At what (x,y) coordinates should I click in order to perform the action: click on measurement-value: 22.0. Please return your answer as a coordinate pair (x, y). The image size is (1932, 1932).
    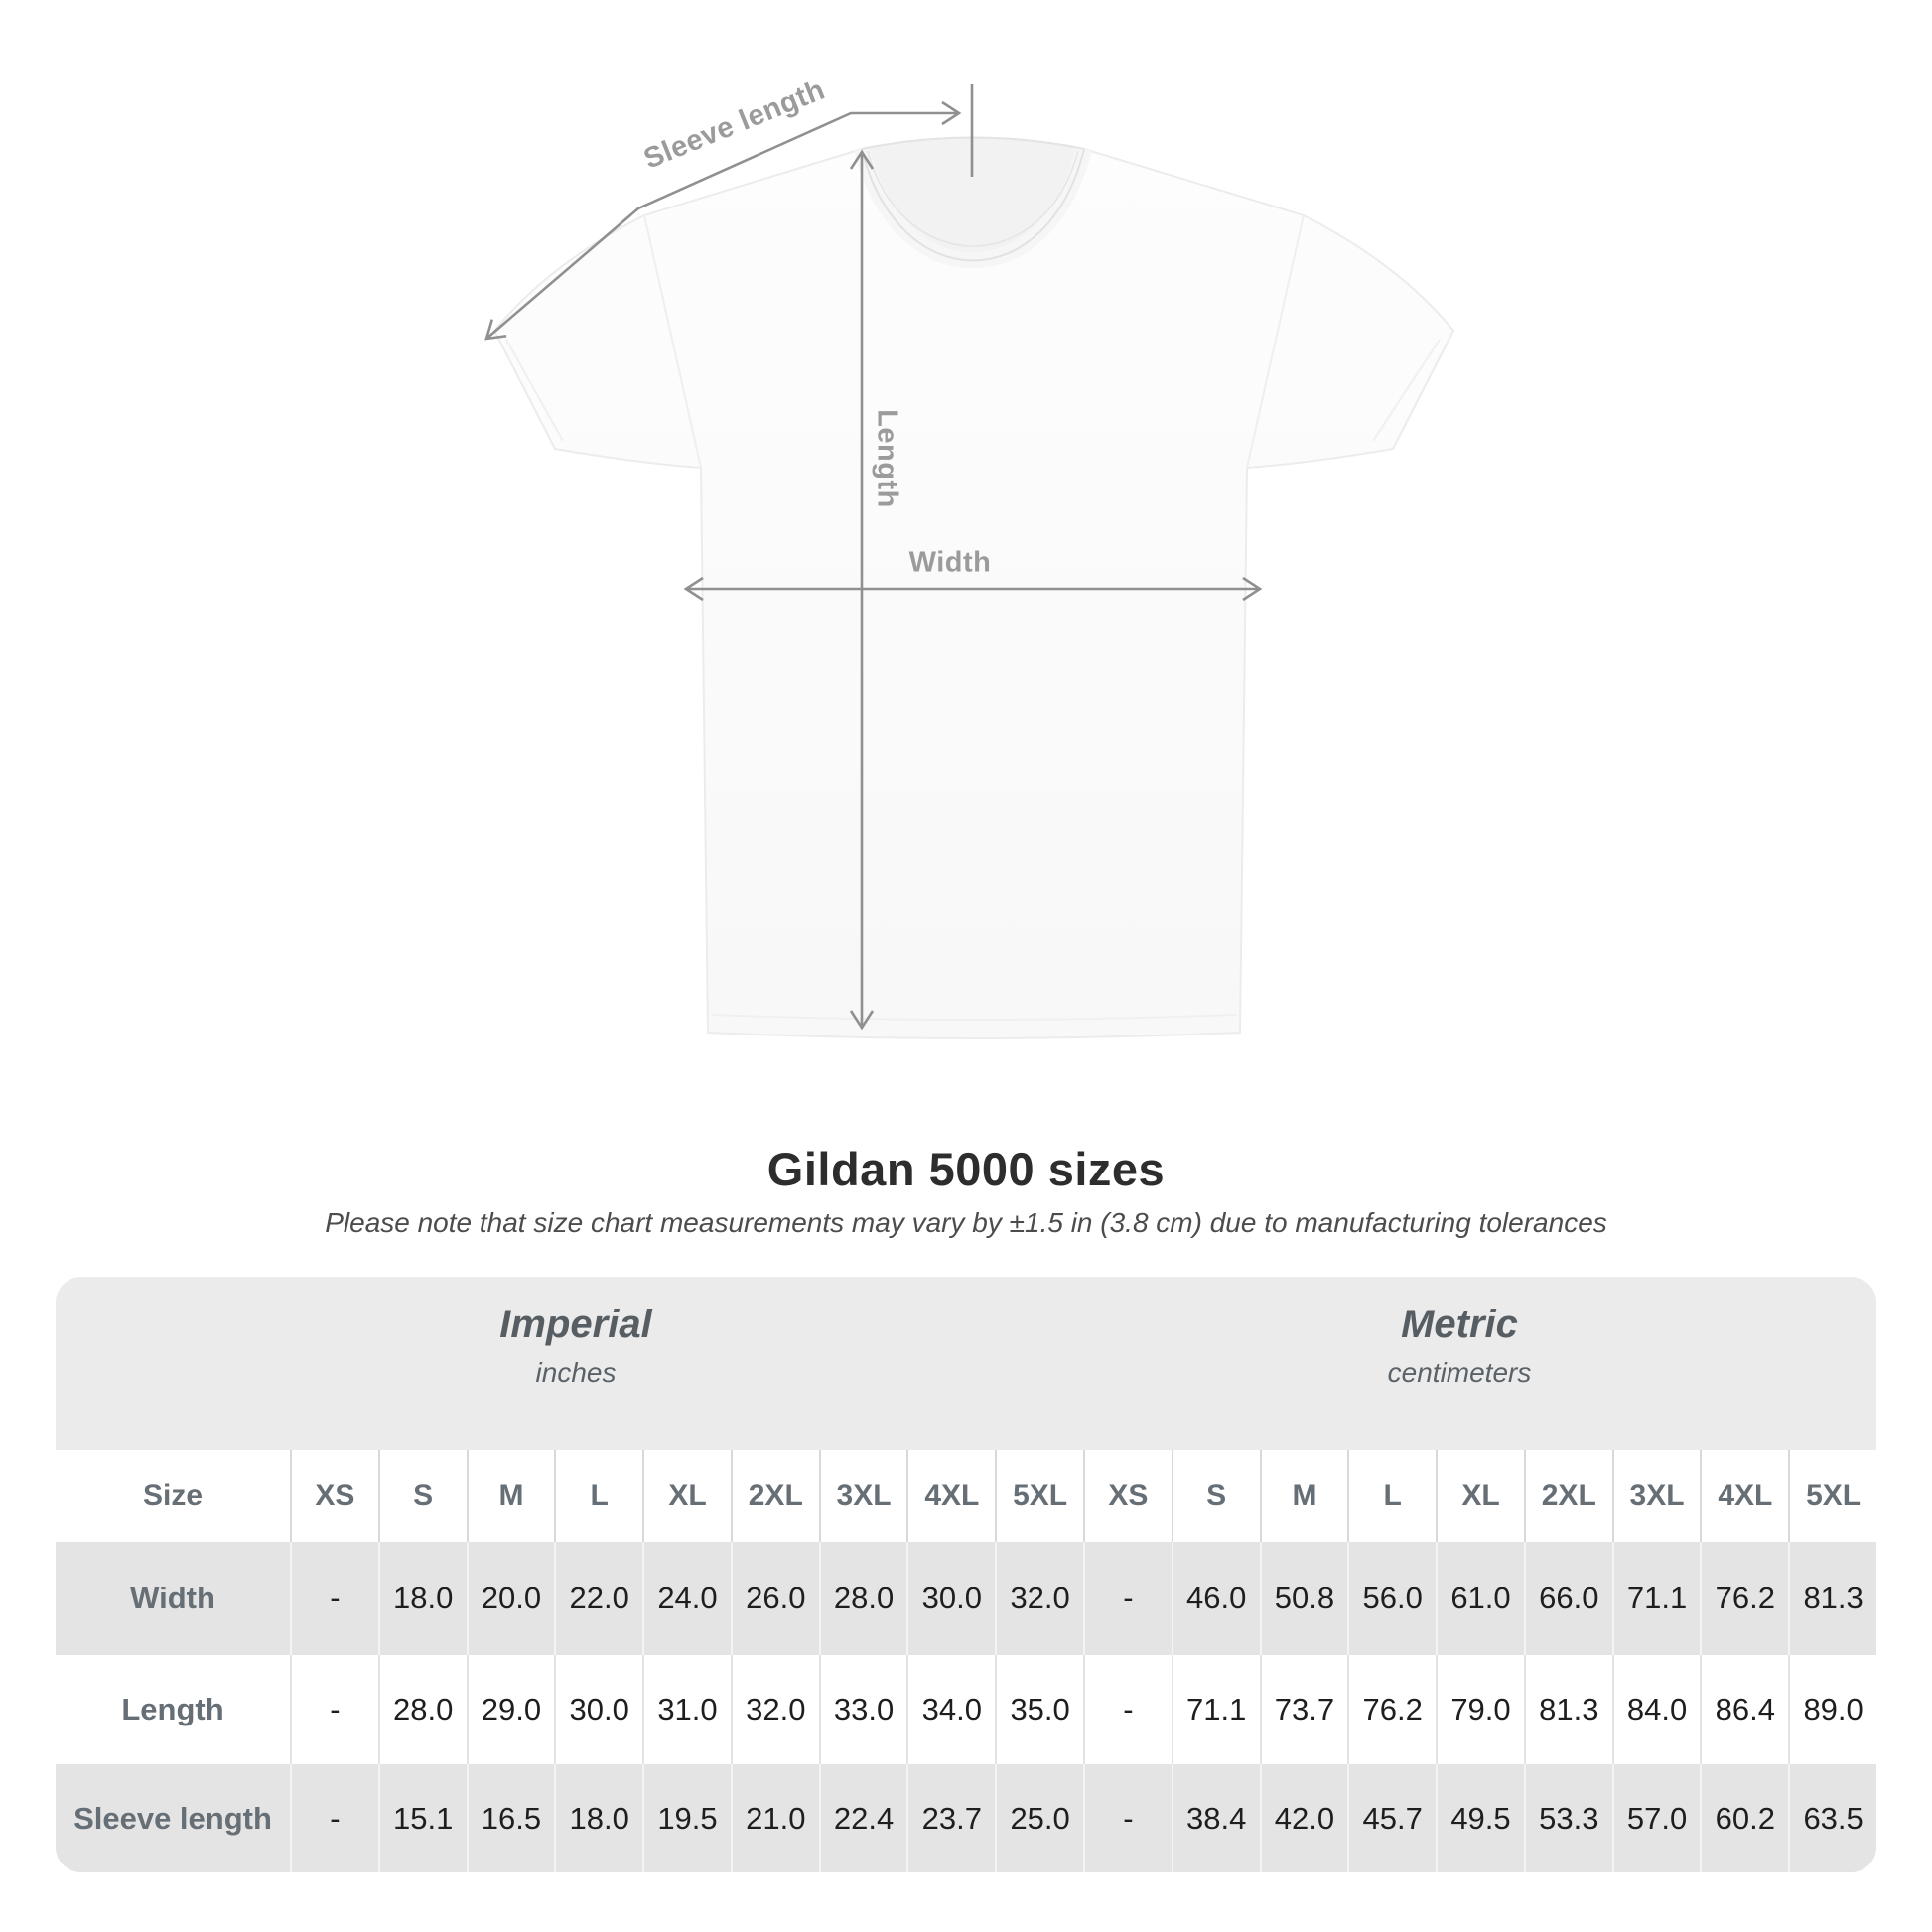
    Looking at the image, I should click on (598, 1599).